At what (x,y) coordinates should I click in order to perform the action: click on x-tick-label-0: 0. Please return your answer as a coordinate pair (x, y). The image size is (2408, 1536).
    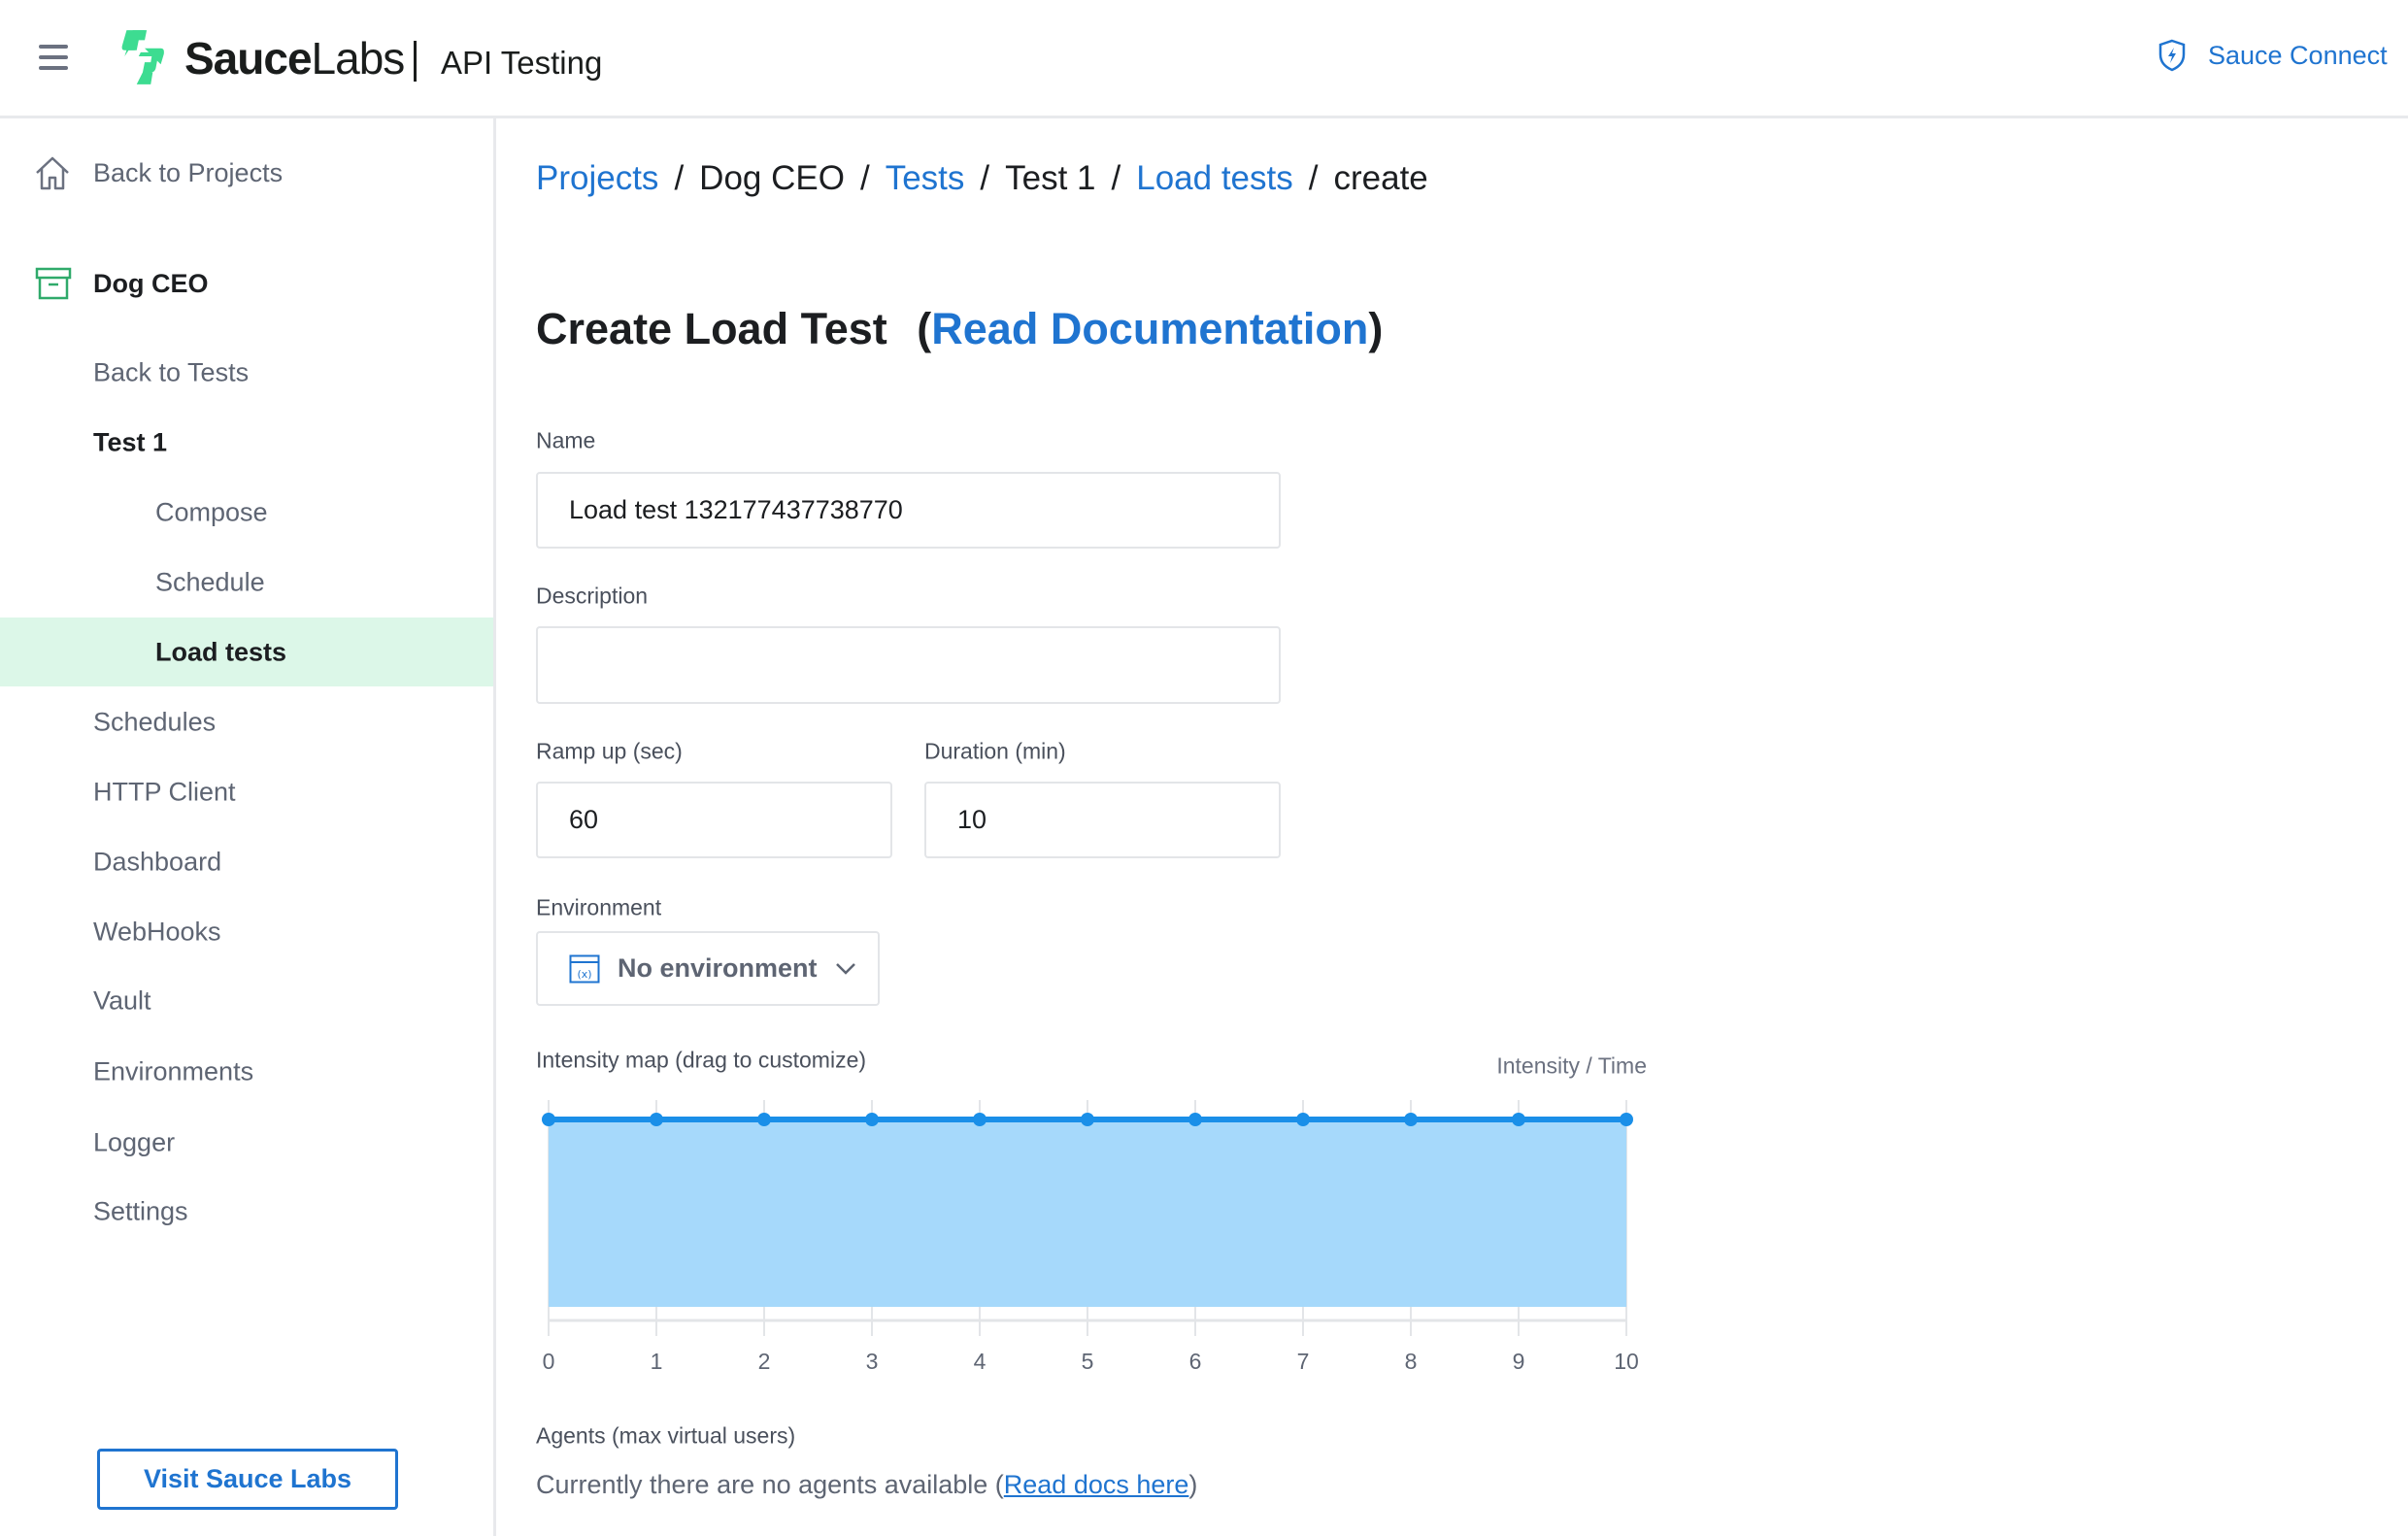
    Looking at the image, I should click on (549, 1361).